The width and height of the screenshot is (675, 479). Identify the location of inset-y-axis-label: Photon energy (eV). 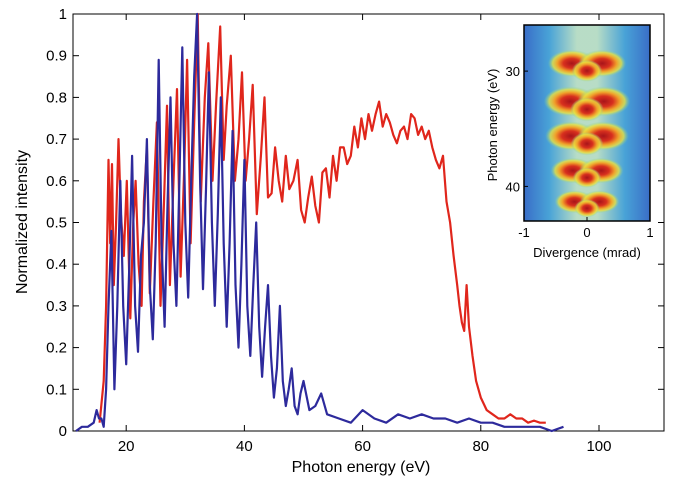
(492, 125).